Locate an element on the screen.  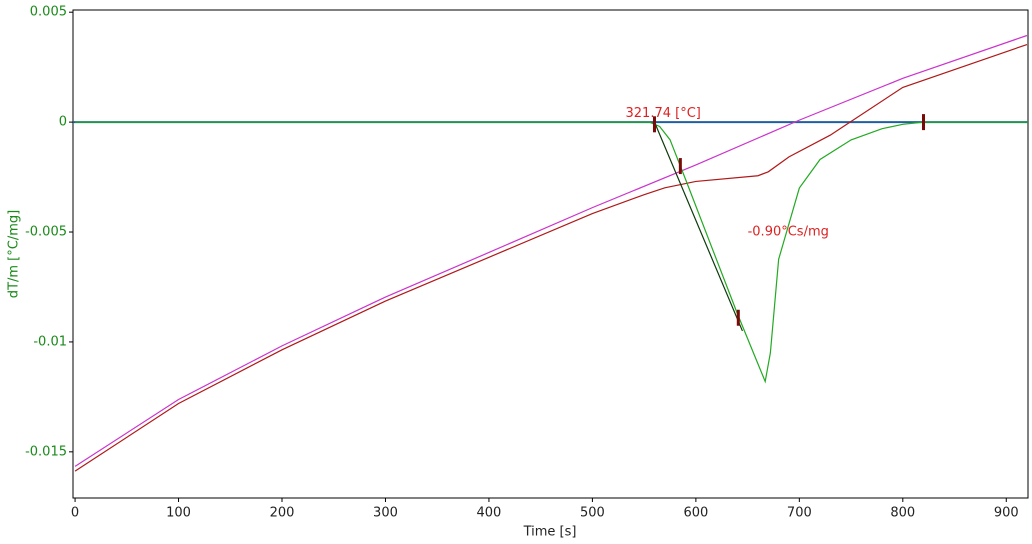
annotation: -0.90°Cs/mg is located at coordinates (788, 232).